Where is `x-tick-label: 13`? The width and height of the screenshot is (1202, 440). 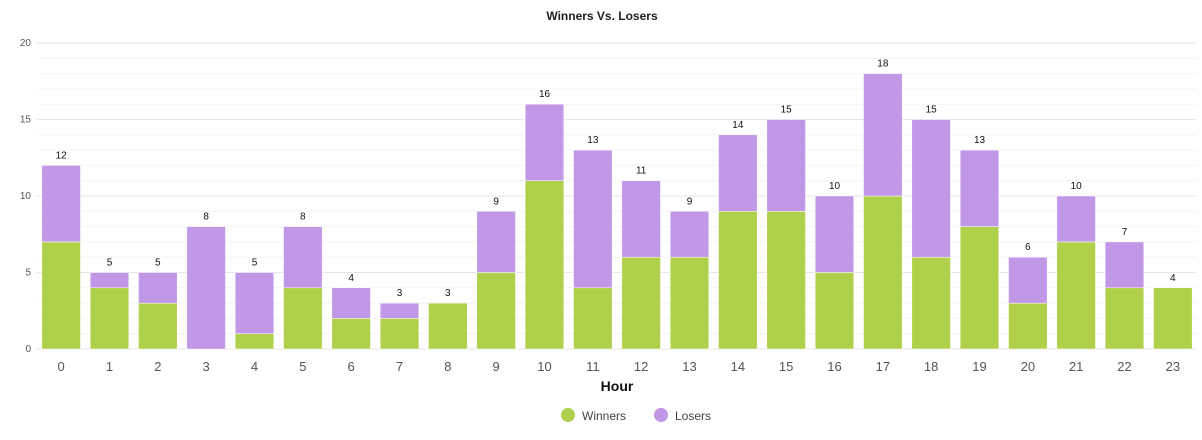 x-tick-label: 13 is located at coordinates (689, 366).